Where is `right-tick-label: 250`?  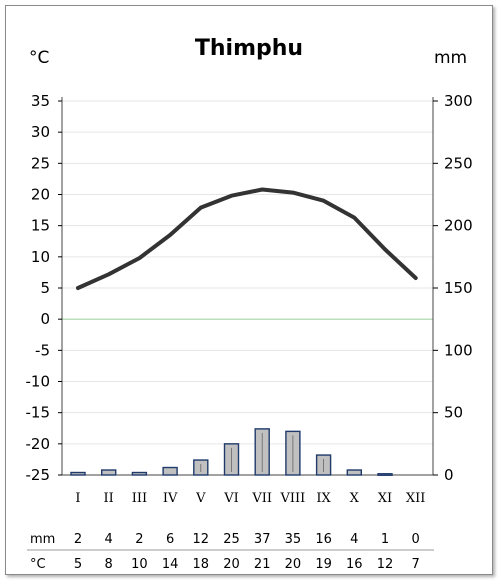 right-tick-label: 250 is located at coordinates (458, 163).